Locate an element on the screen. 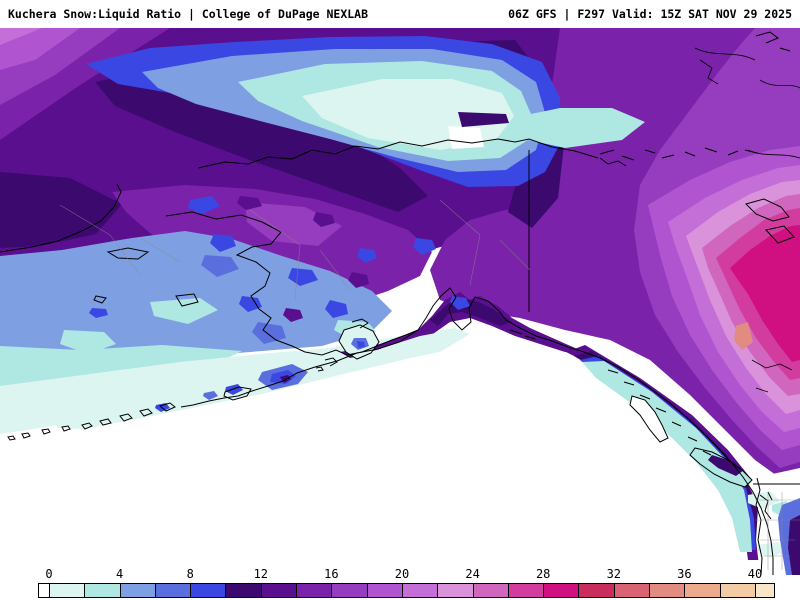 The width and height of the screenshot is (800, 600). colorbar-tick-row: 0 4 8 12 16 20 24 28 32 36 40 is located at coordinates (400, 574).